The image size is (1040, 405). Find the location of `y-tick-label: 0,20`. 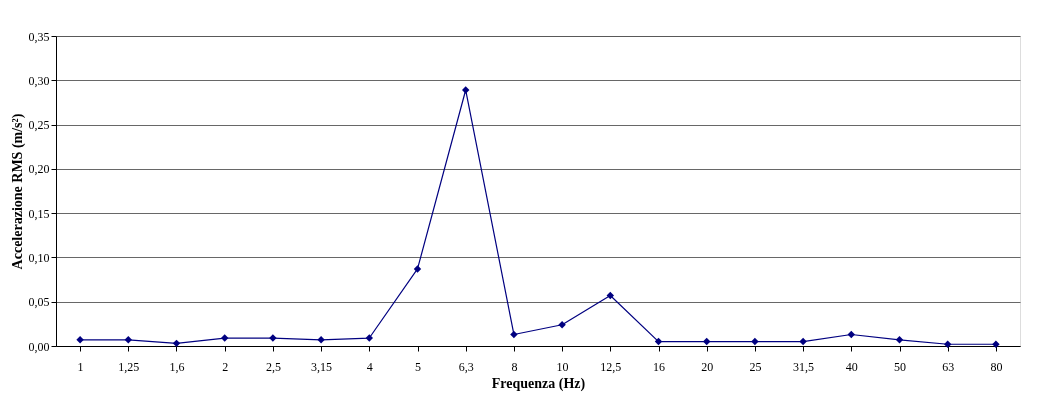

y-tick-label: 0,20 is located at coordinates (39, 169).